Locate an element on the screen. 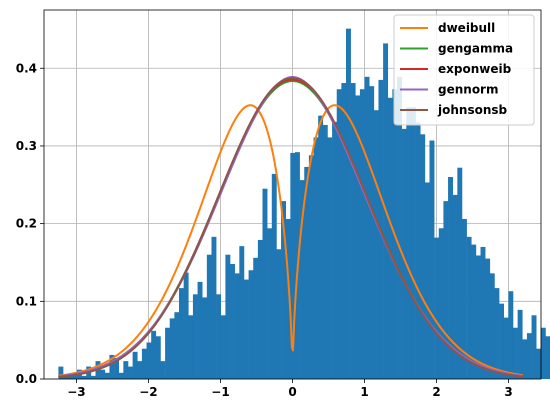 Image resolution: width=550 pixels, height=413 pixels. legend-label-johnsonsb: johnsonsb is located at coordinates (472, 110).